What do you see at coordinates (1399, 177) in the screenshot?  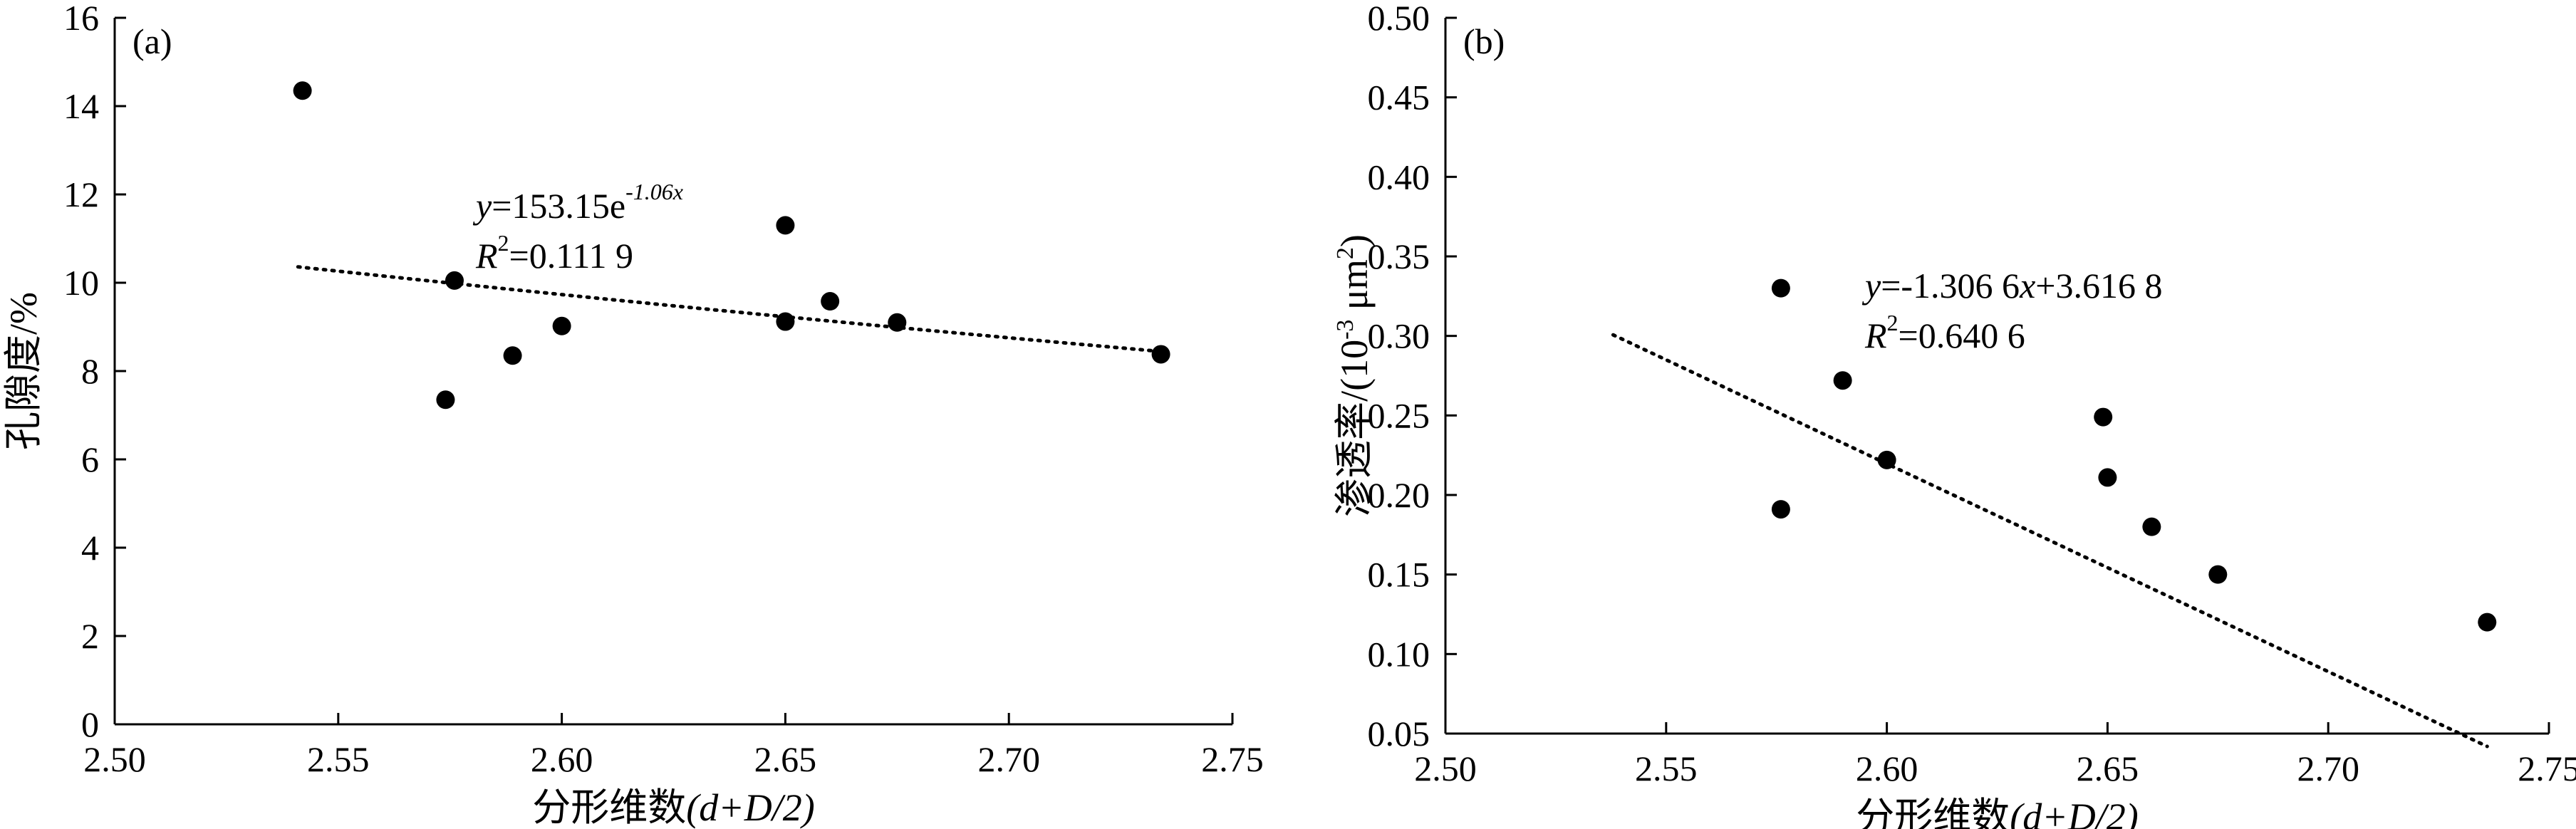 I see `y-tick-label: 0.40` at bounding box center [1399, 177].